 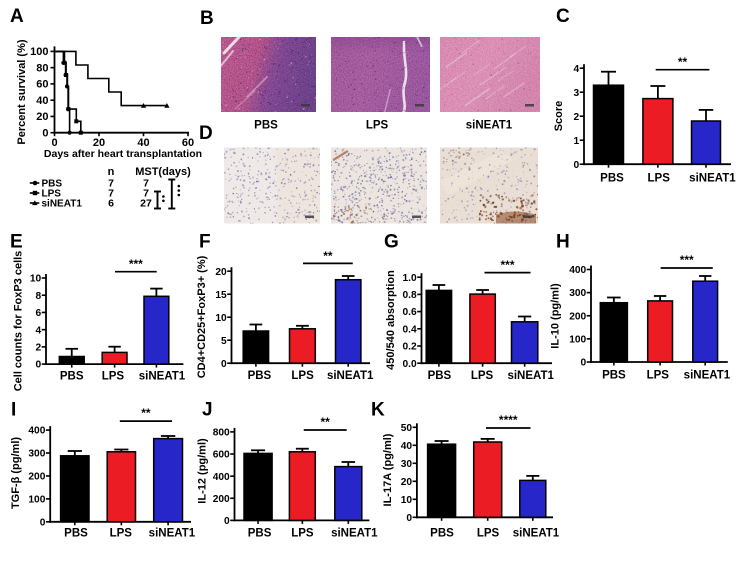 I want to click on svg-text: A, so click(x=17, y=16).